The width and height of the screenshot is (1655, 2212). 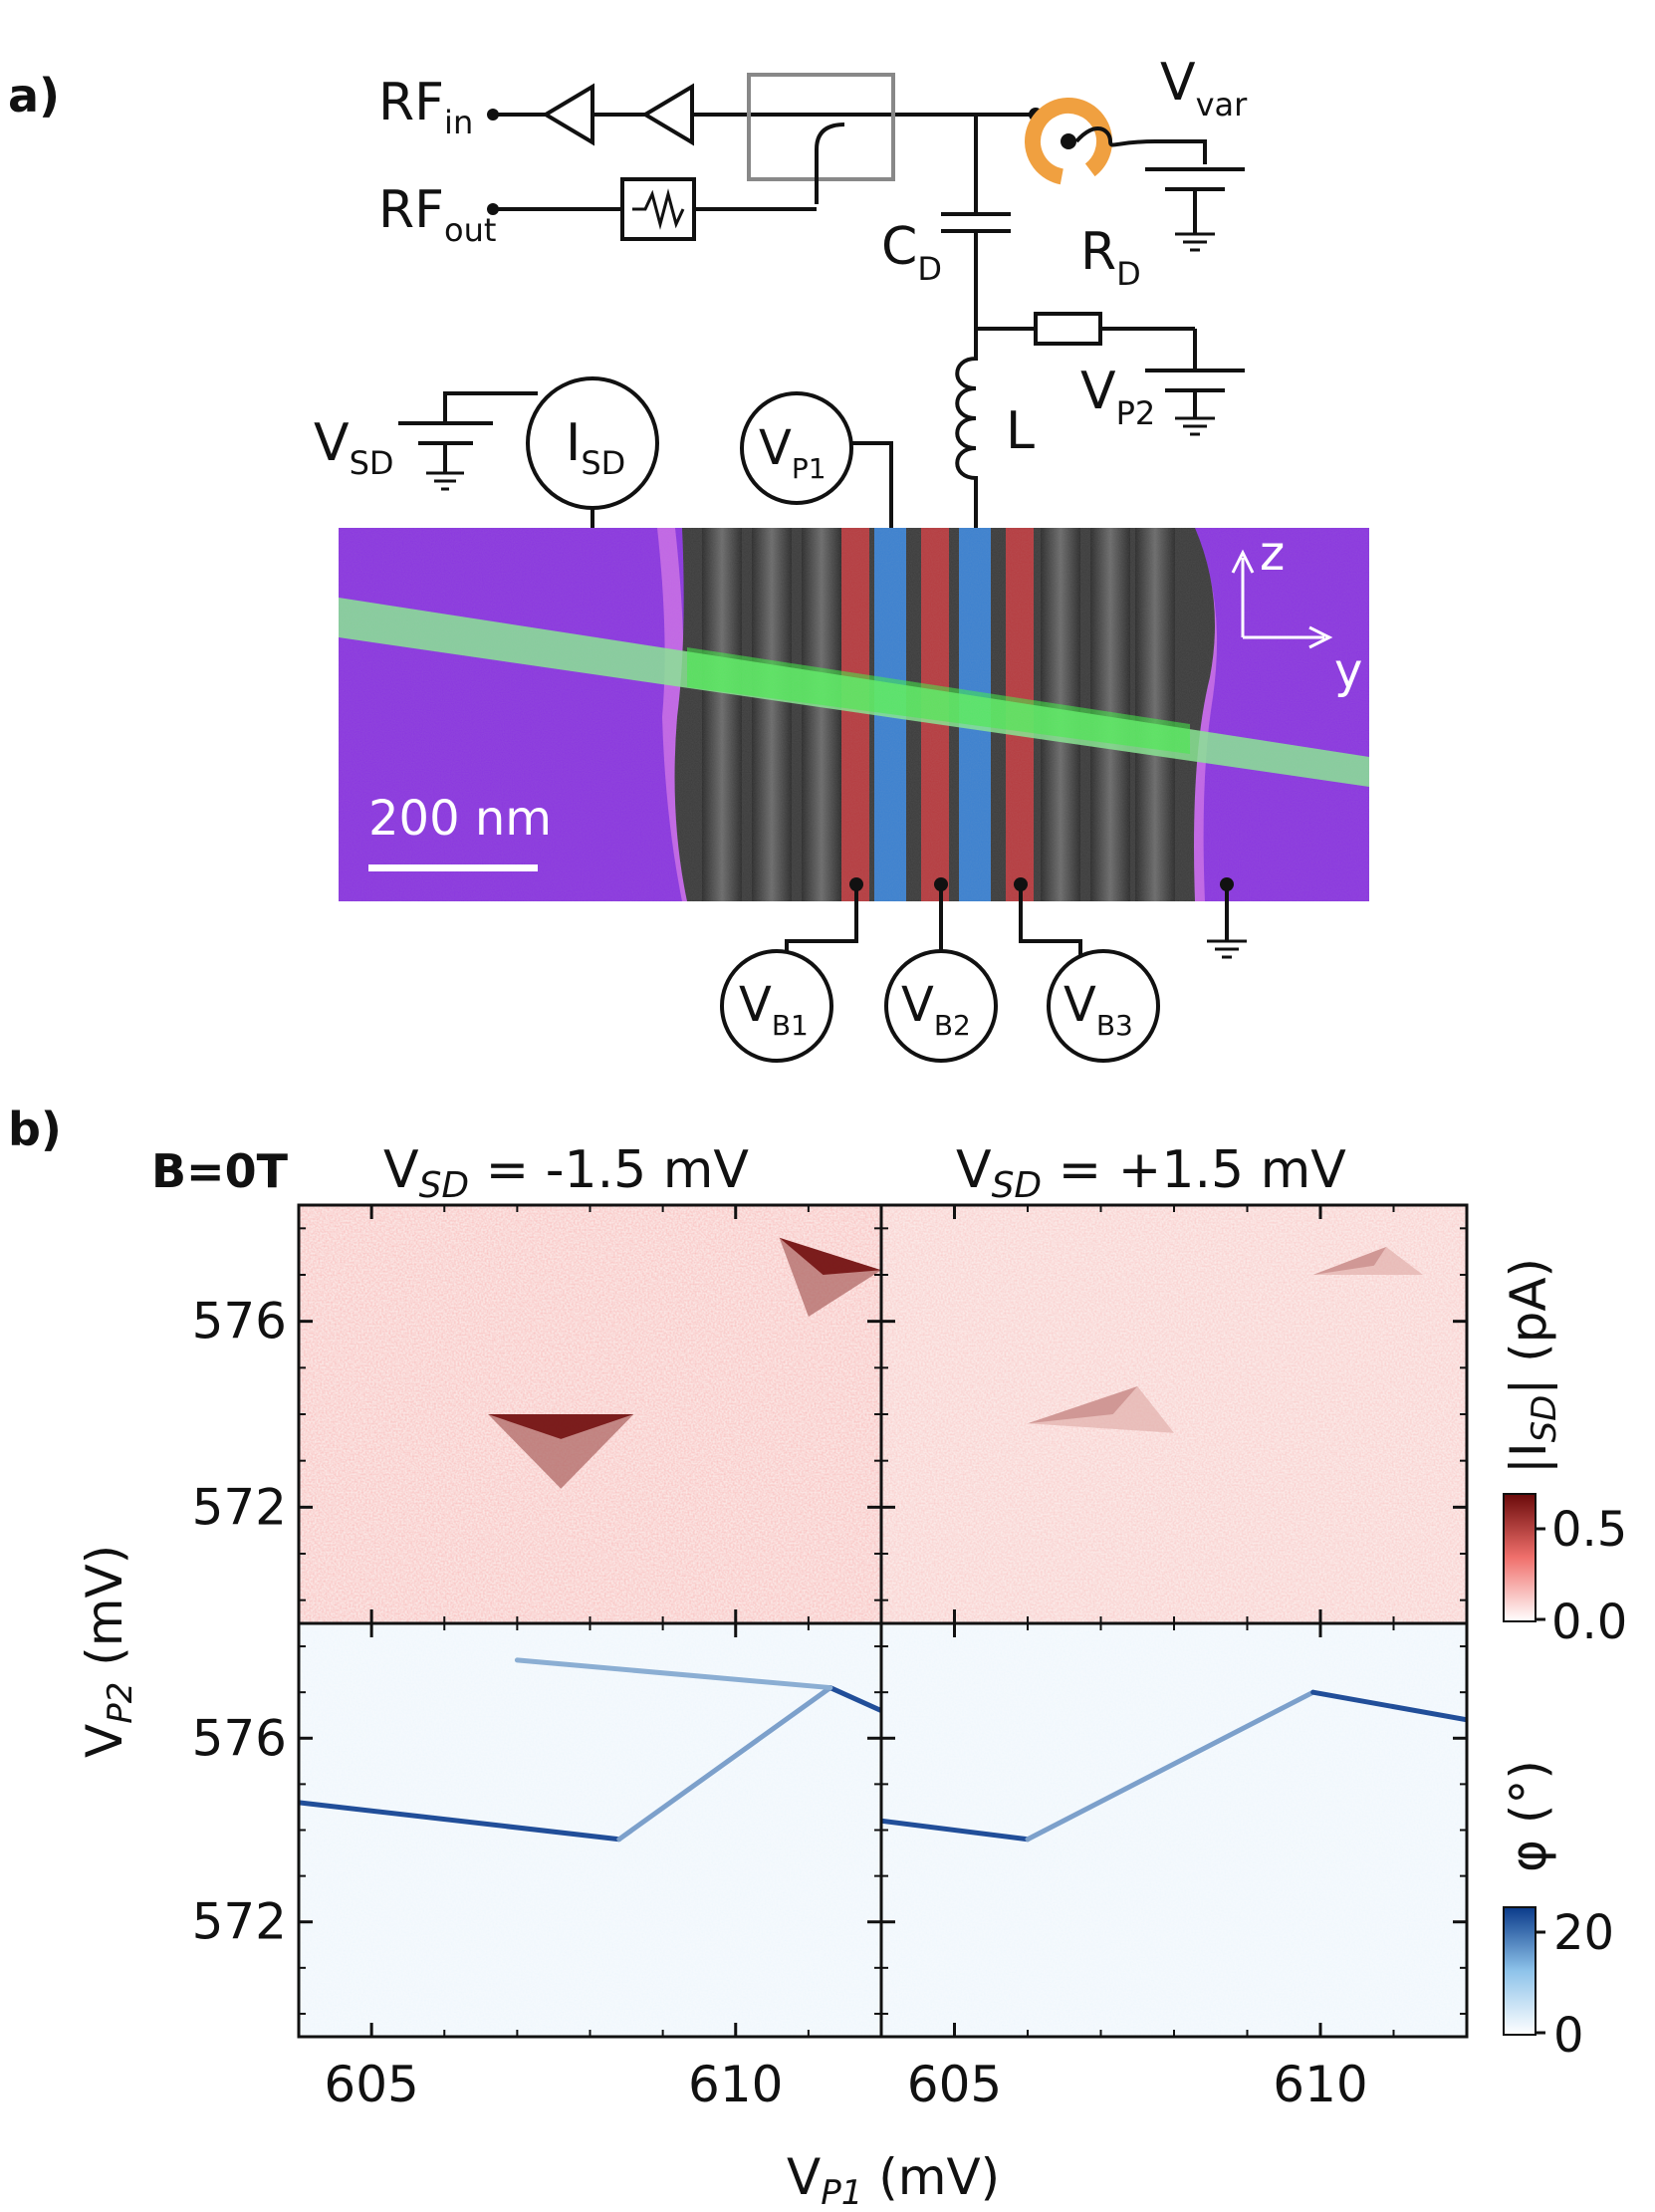 I want to click on panel-b-label: b), so click(x=35, y=1129).